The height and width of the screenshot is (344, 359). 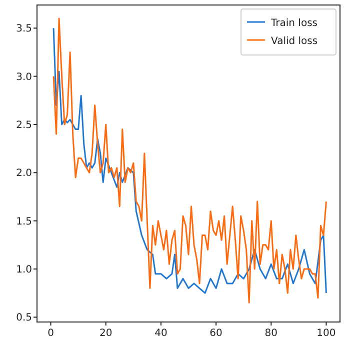 What do you see at coordinates (24, 318) in the screenshot?
I see `y-tick-label: 0.5` at bounding box center [24, 318].